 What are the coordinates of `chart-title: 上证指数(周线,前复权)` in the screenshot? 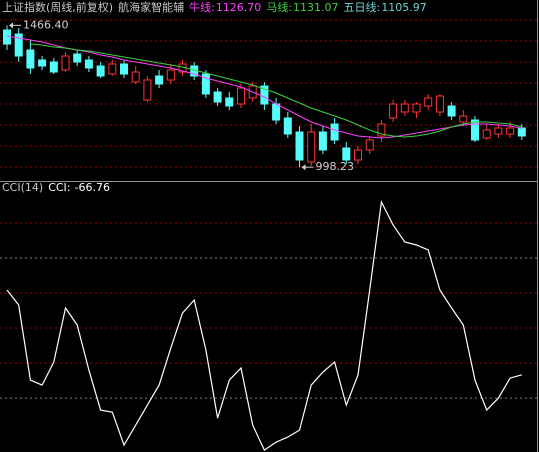 It's located at (57, 7).